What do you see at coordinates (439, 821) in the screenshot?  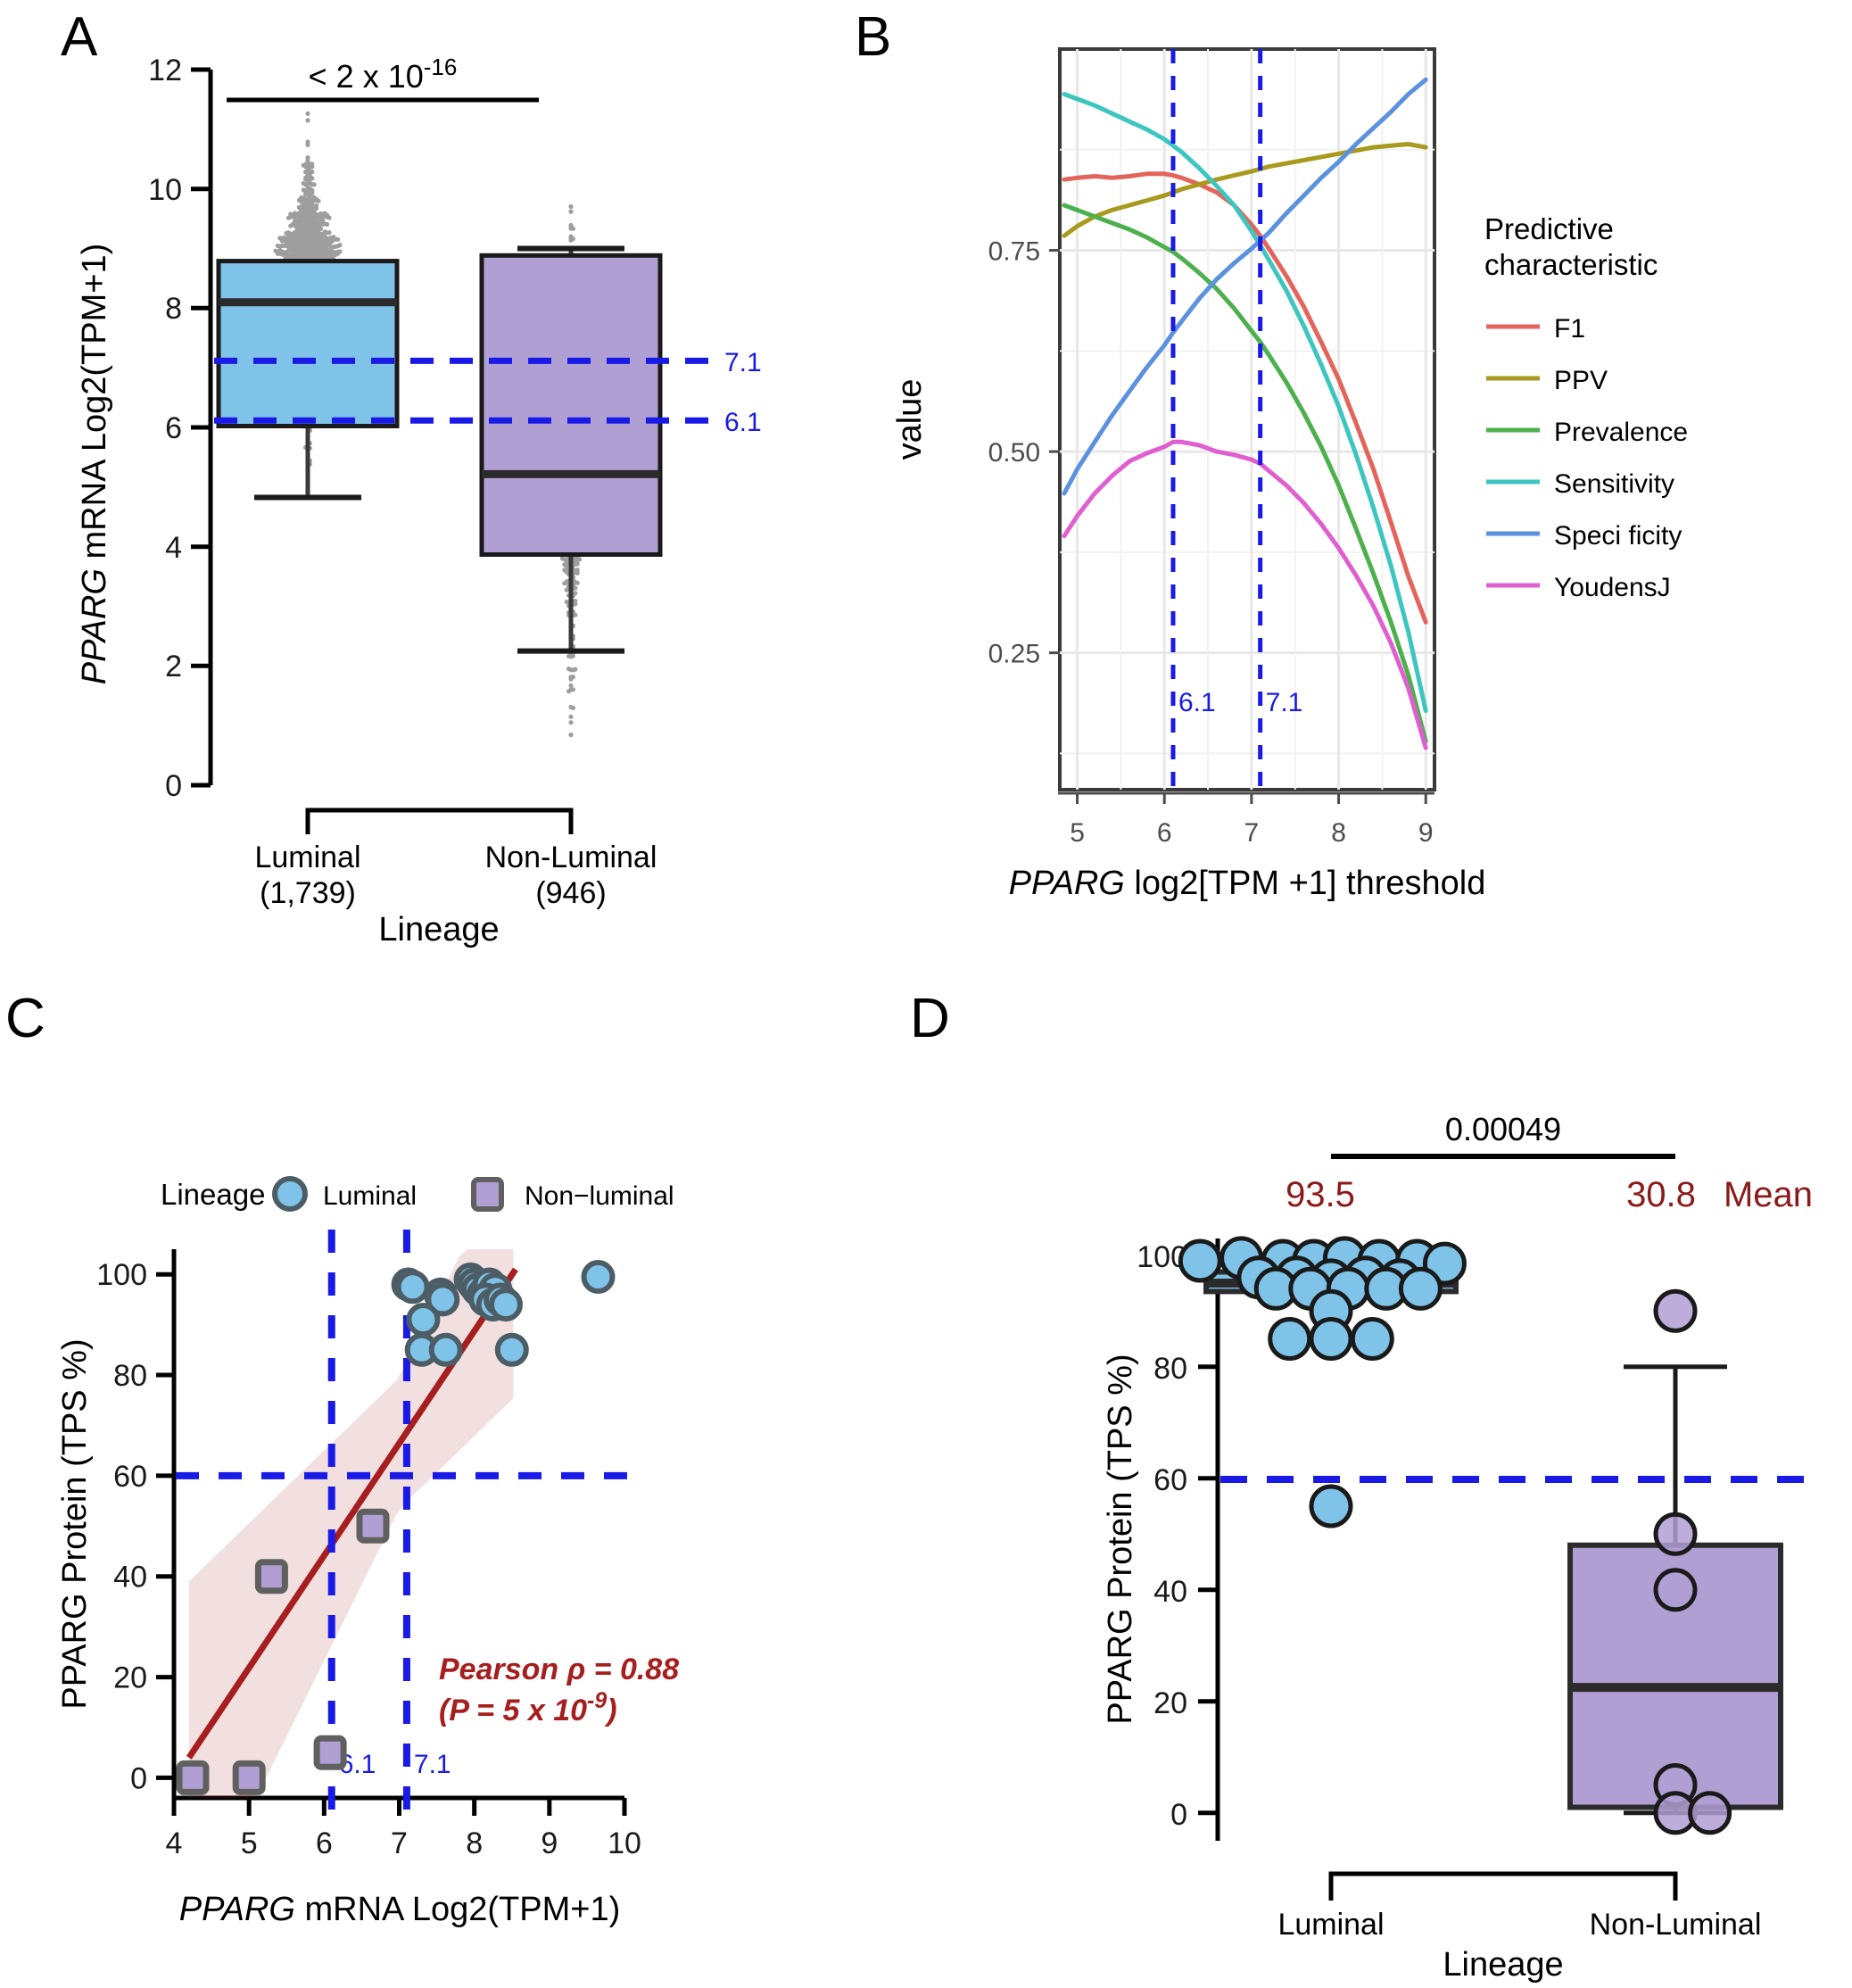 I see `panel-a-group-bracket` at bounding box center [439, 821].